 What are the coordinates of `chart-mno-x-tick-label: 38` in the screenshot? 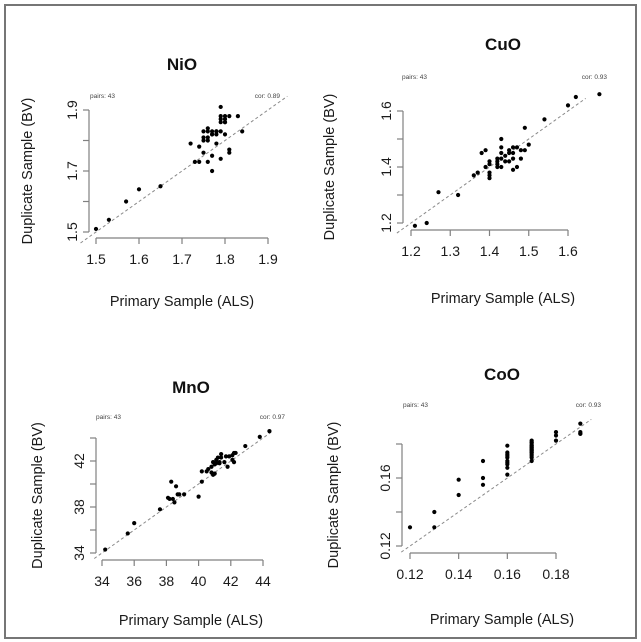 It's located at (167, 581).